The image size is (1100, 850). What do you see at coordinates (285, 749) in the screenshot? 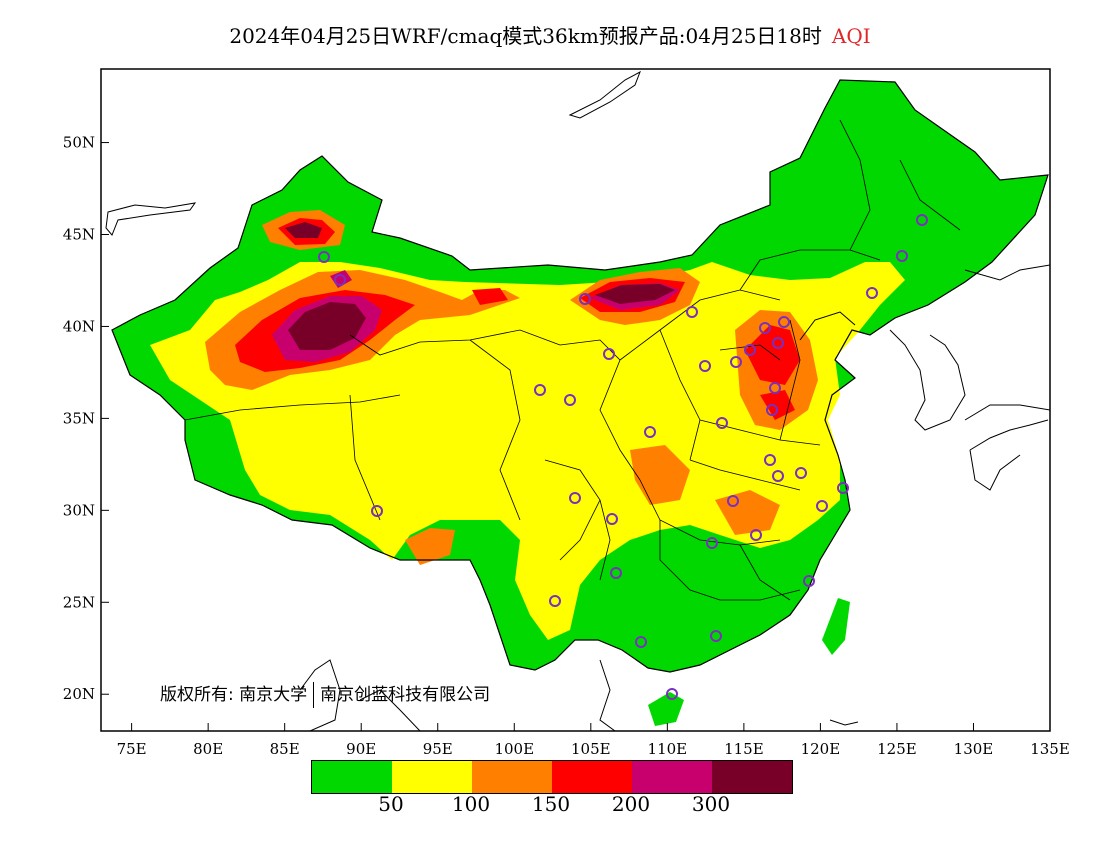
I see `x-tick-label: 85E` at bounding box center [285, 749].